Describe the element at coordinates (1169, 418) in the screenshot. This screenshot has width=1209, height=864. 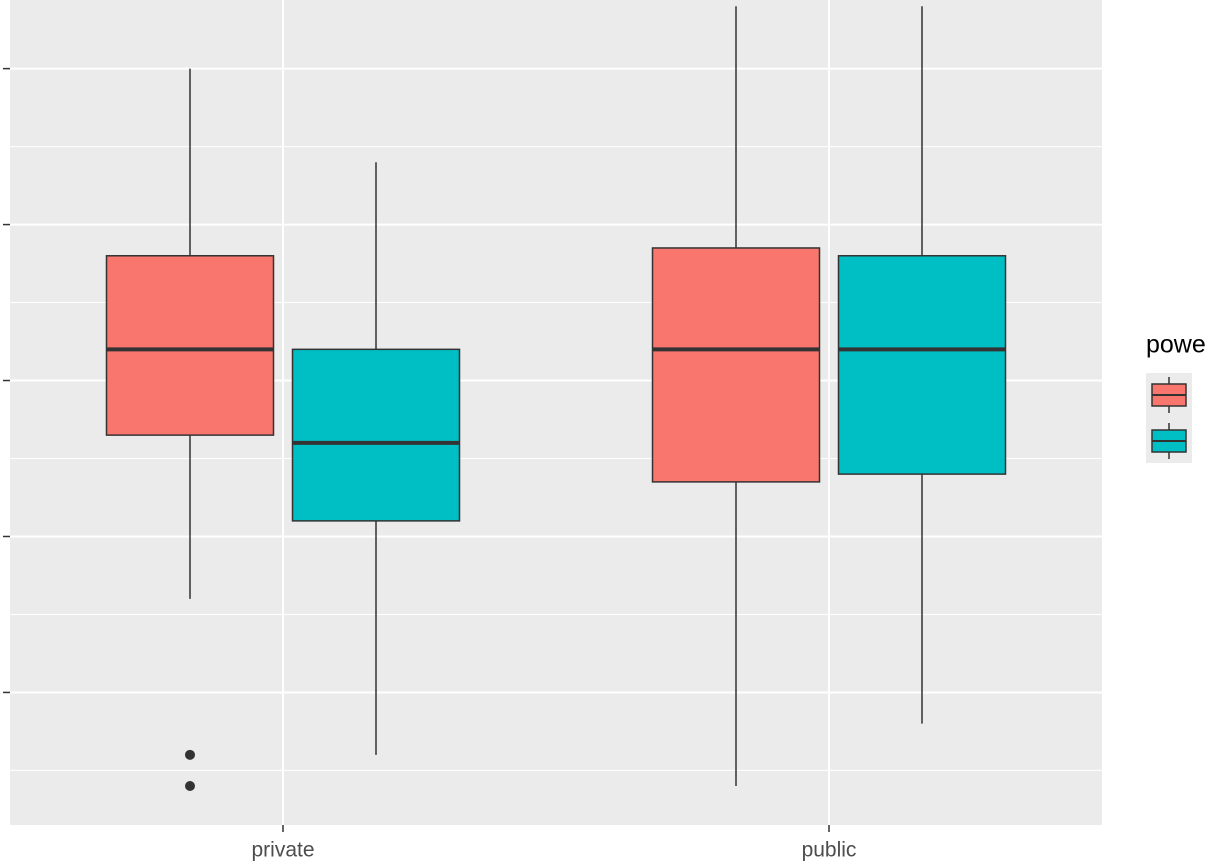
I see `legend-keys` at that location.